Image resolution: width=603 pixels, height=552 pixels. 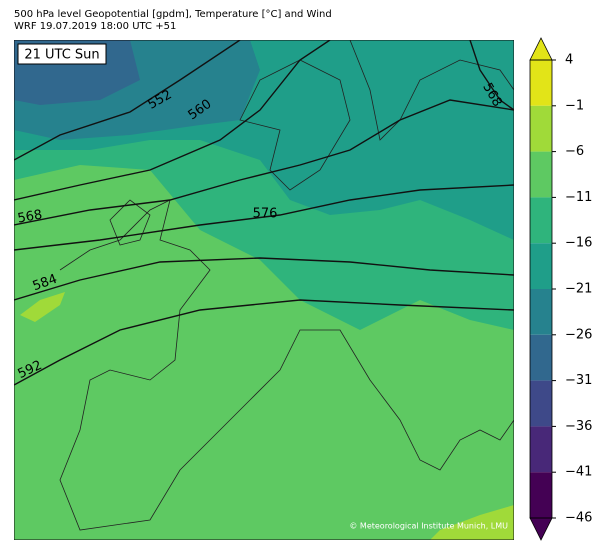 I want to click on time-box, so click(x=62, y=54).